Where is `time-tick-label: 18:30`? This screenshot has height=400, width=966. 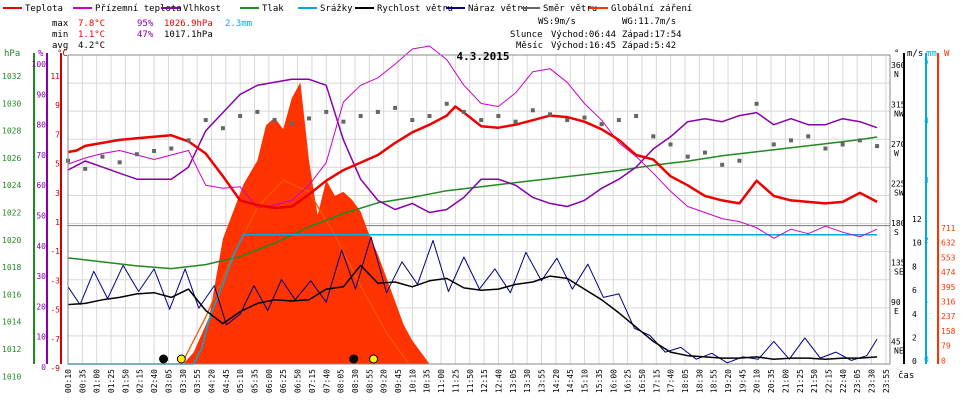
time-tick-label: 18:30 is located at coordinates (699, 381).